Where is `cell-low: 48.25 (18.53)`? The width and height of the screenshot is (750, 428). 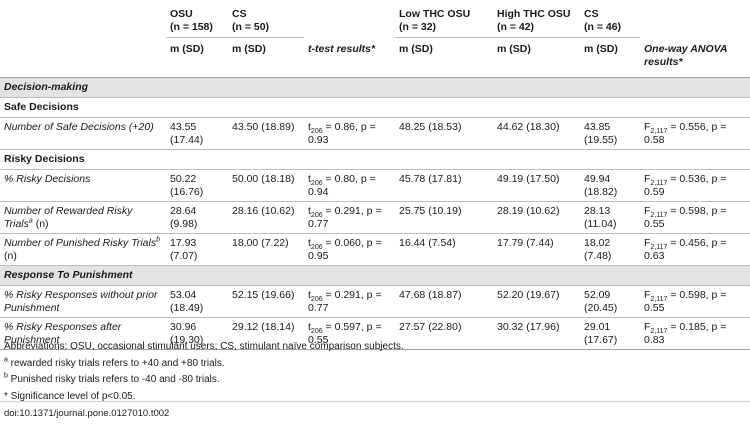
cell-low: 48.25 (18.53) is located at coordinates (444, 133).